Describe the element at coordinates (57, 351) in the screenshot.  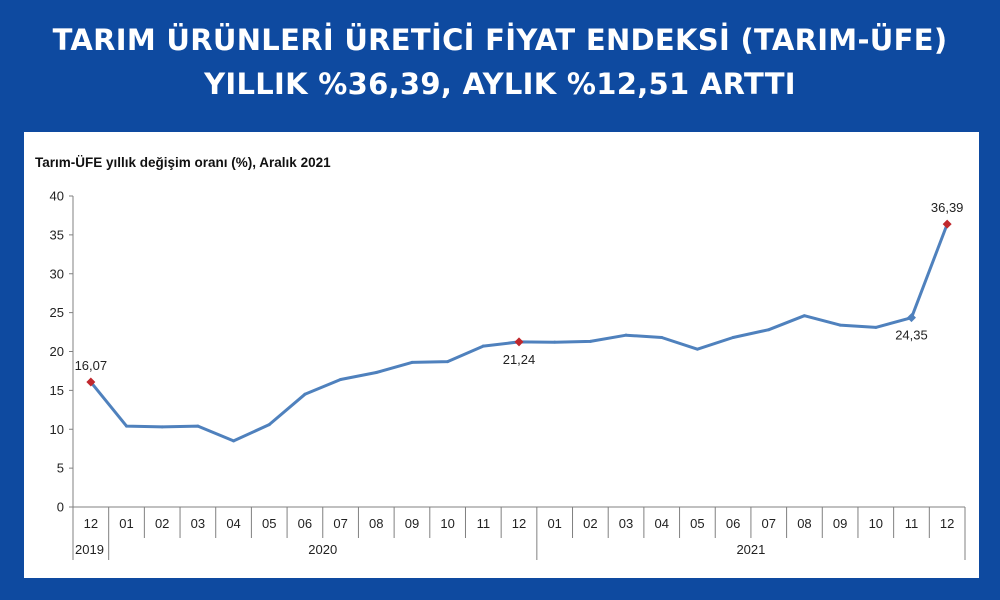
I see `y-tick-label: 20` at that location.